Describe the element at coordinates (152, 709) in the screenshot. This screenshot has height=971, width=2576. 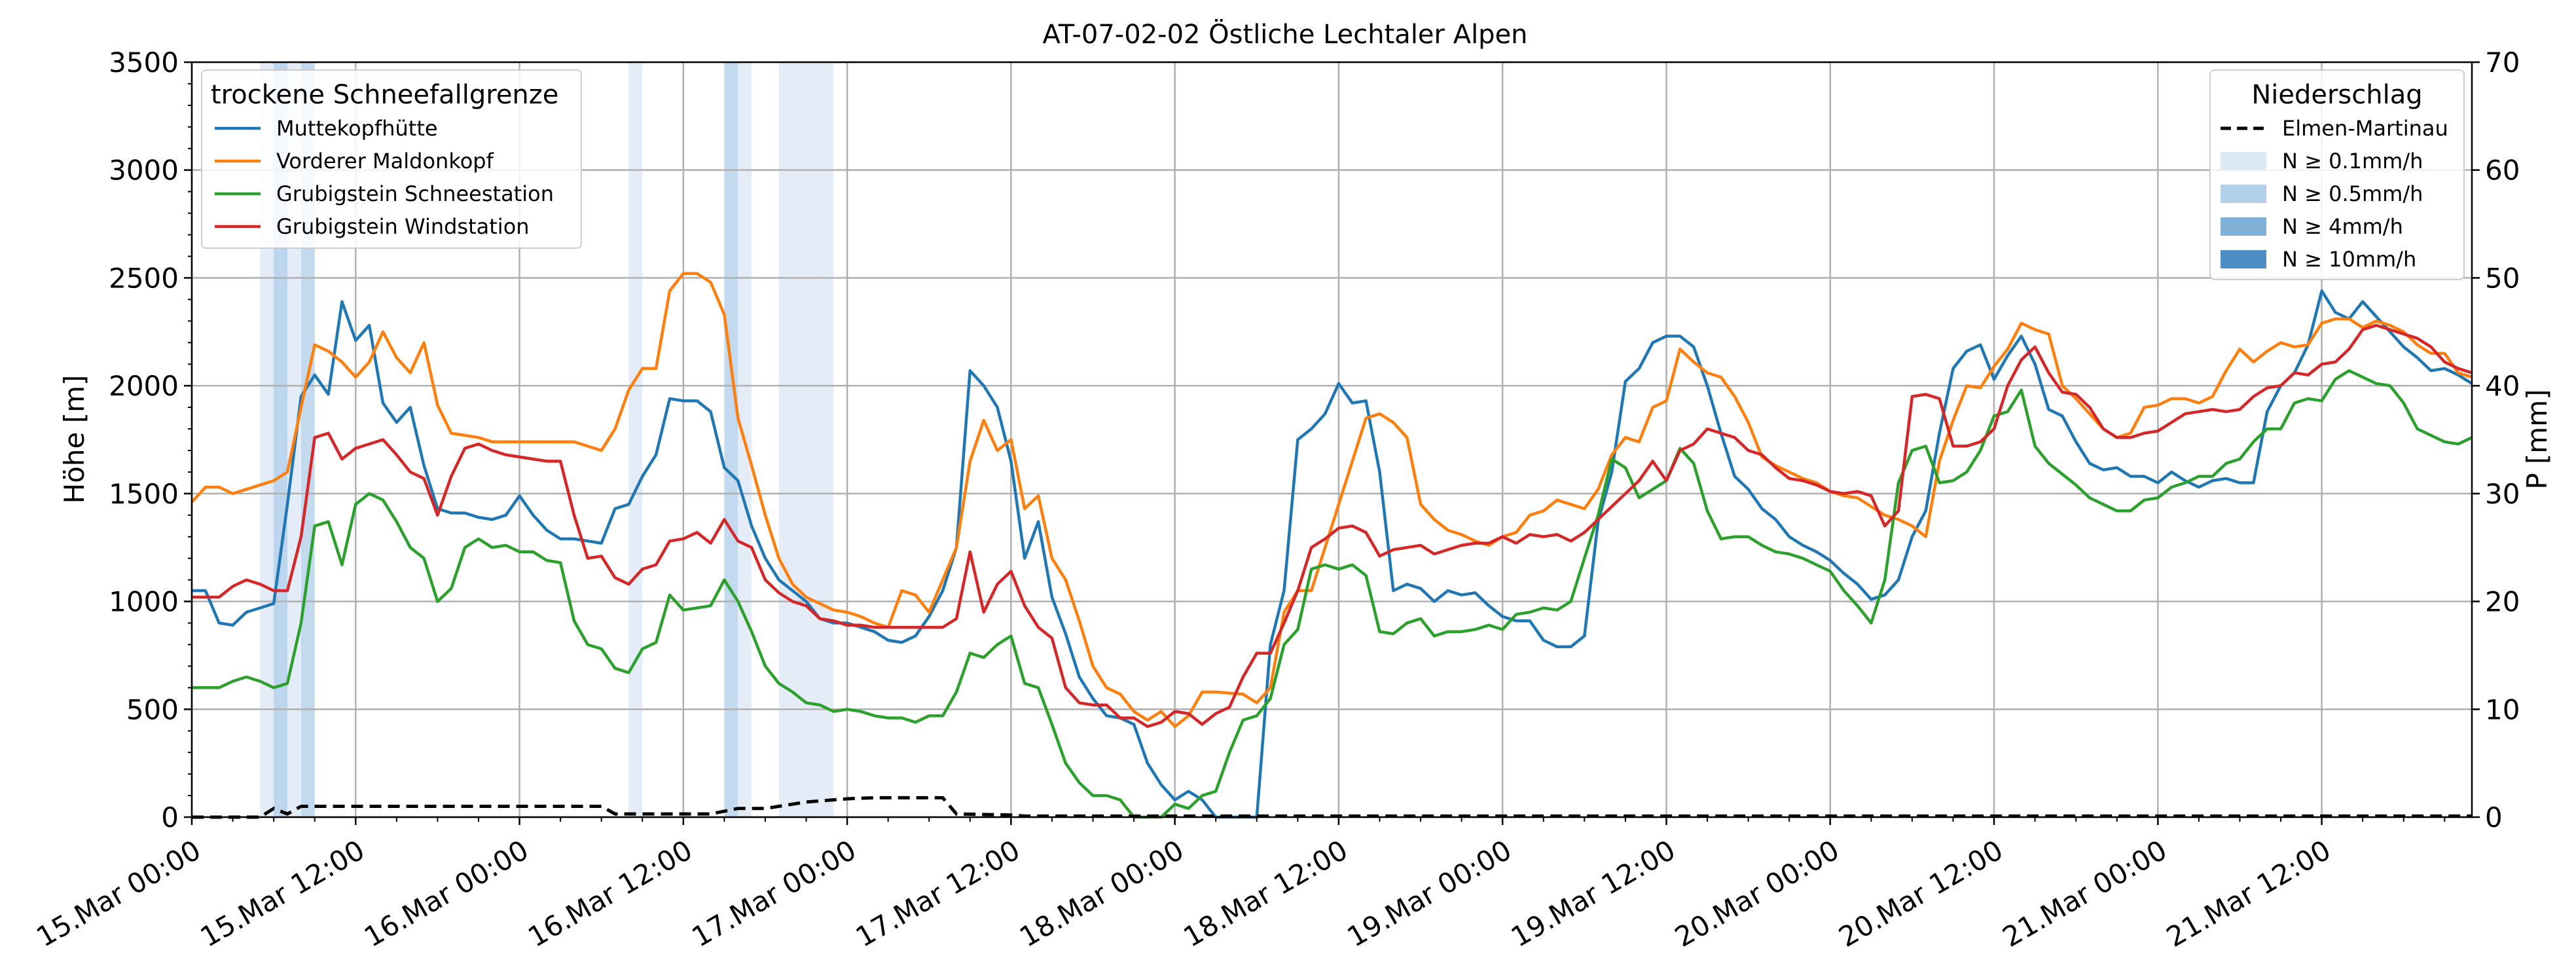
I see `y-tick-label: 500` at that location.